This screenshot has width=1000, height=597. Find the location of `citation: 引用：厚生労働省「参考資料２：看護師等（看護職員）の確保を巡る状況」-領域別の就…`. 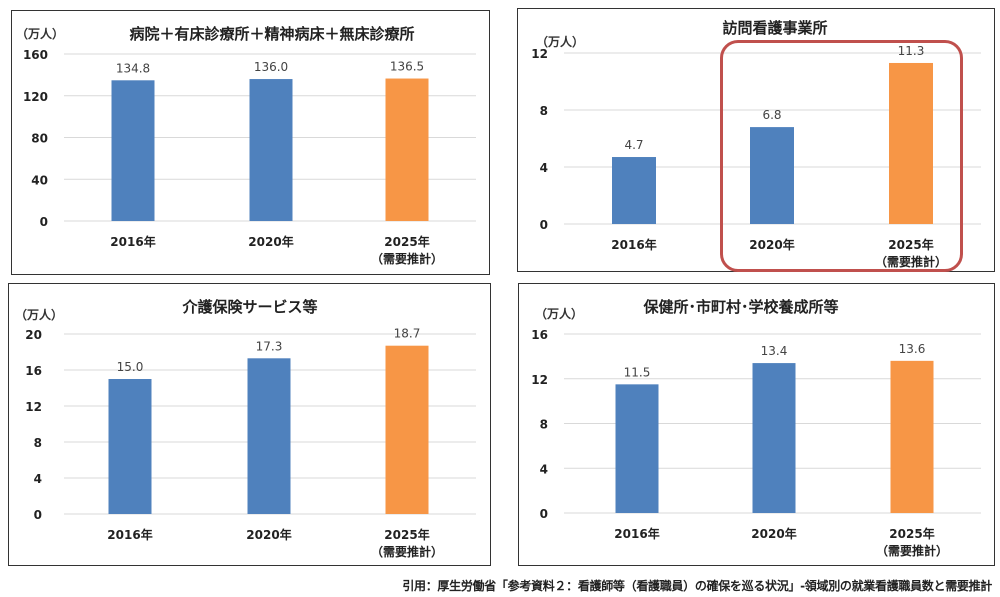

citation: 引用：厚生労働省「参考資料２：看護師等（看護職員）の確保を巡る状況」-領域別の就… is located at coordinates (697, 586).